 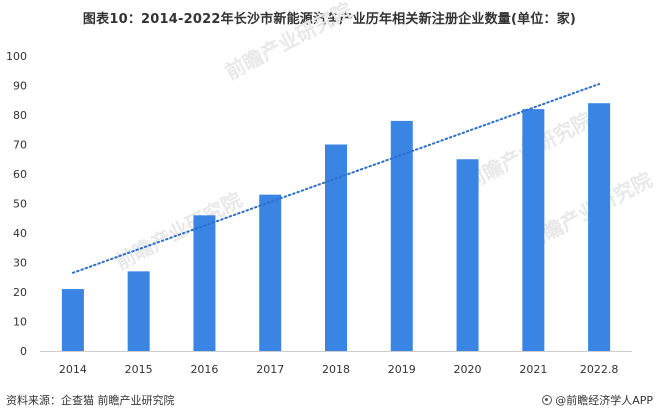 I want to click on x-tick-label-2022.8: 2022.8, so click(x=599, y=369).